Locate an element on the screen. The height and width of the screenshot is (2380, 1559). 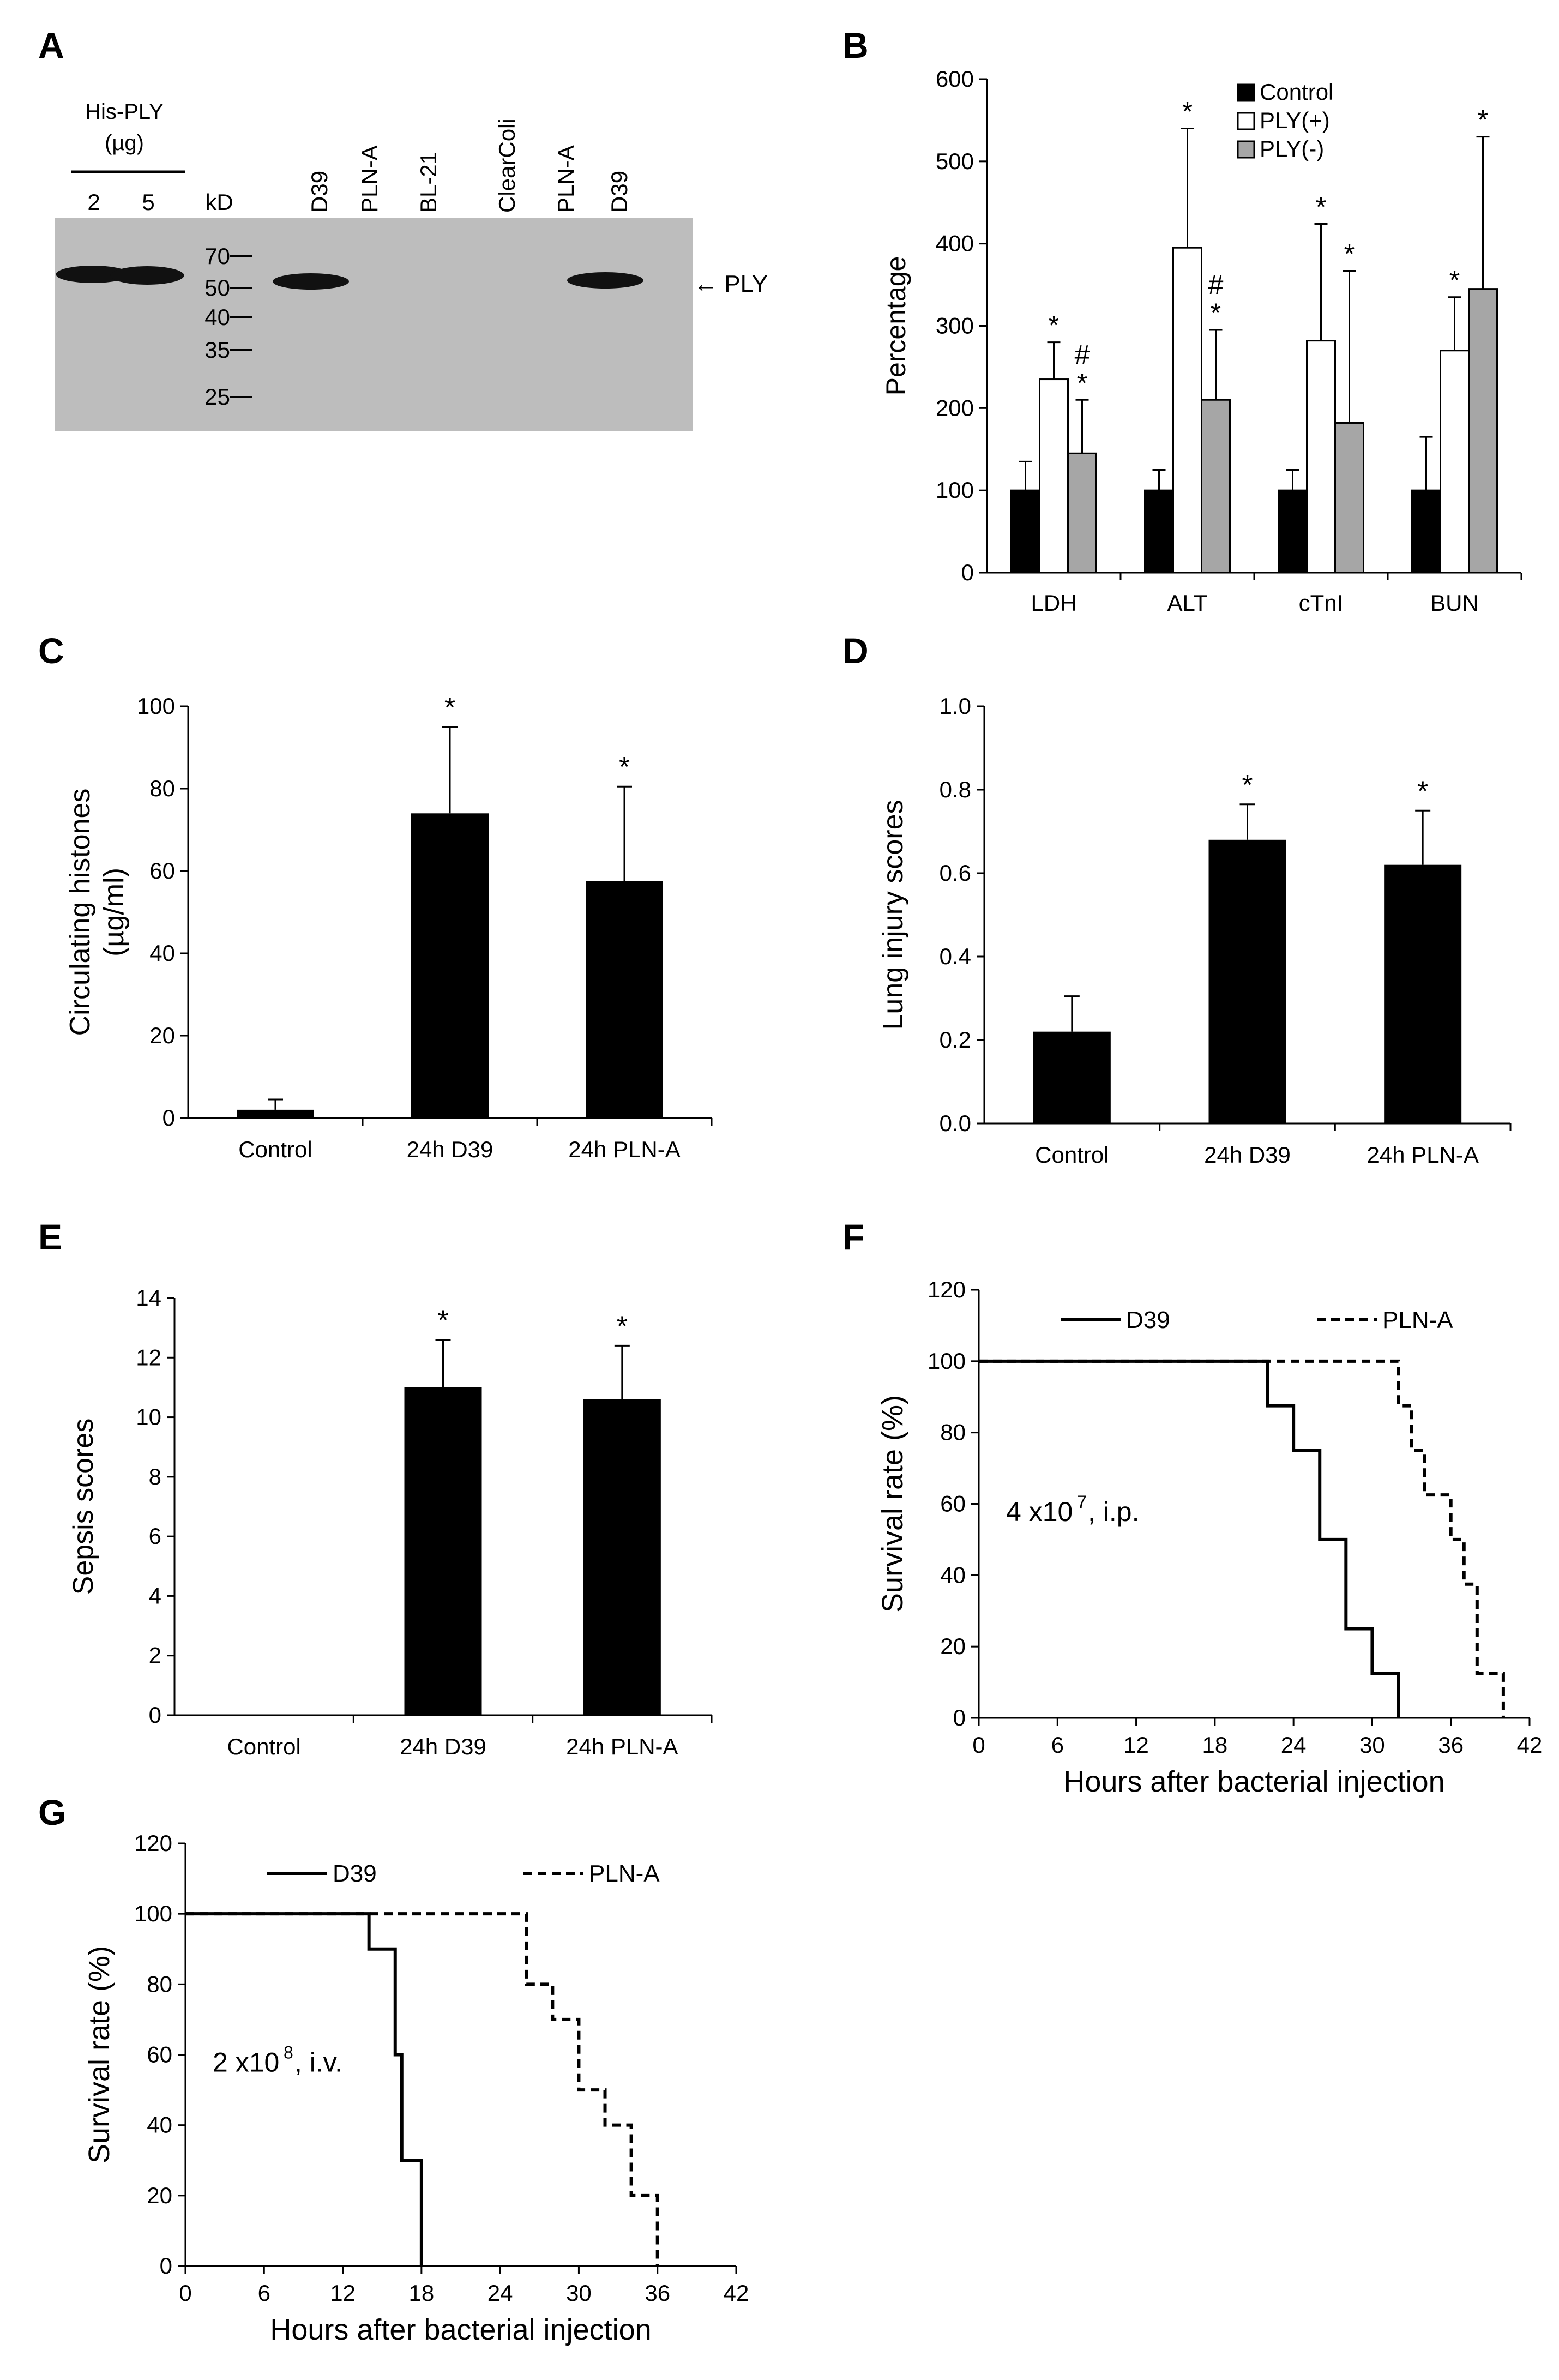
y-tick-label: 4 is located at coordinates (155, 1595).